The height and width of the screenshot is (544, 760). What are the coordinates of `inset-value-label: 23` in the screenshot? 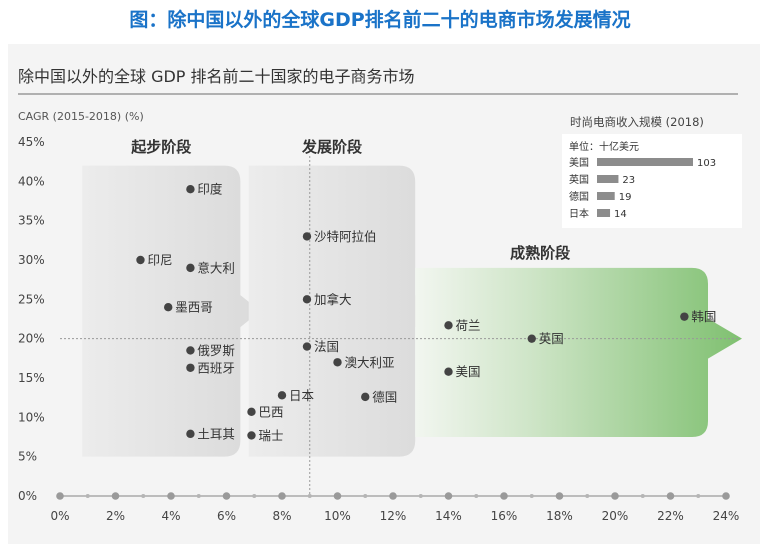 It's located at (628, 180).